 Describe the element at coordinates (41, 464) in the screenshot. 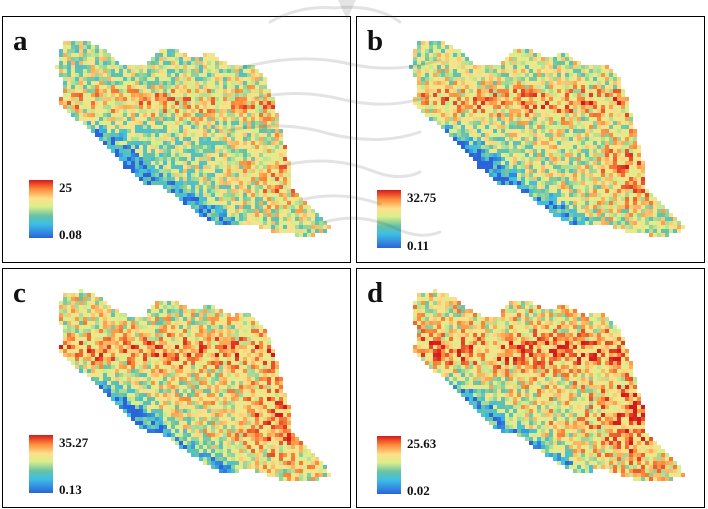

I see `legend-colorbar-c` at that location.